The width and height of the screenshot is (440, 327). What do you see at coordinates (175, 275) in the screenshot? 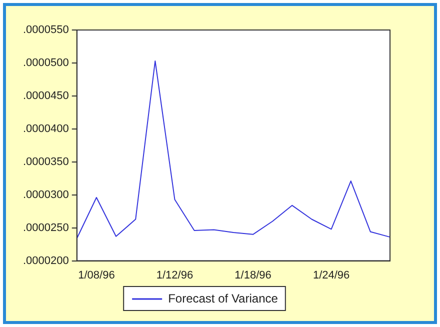
I see `x-tick-label: 1/12/96` at bounding box center [175, 275].